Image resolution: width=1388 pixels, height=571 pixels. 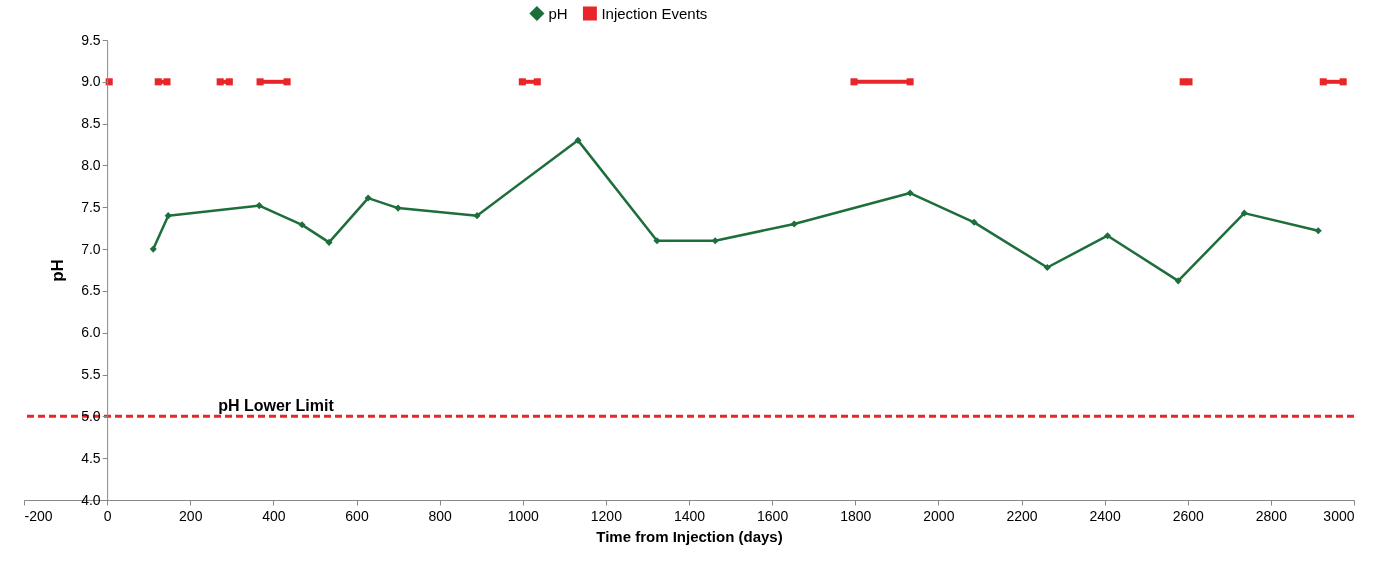 I want to click on x-tick-label: 2400, so click(x=1105, y=515).